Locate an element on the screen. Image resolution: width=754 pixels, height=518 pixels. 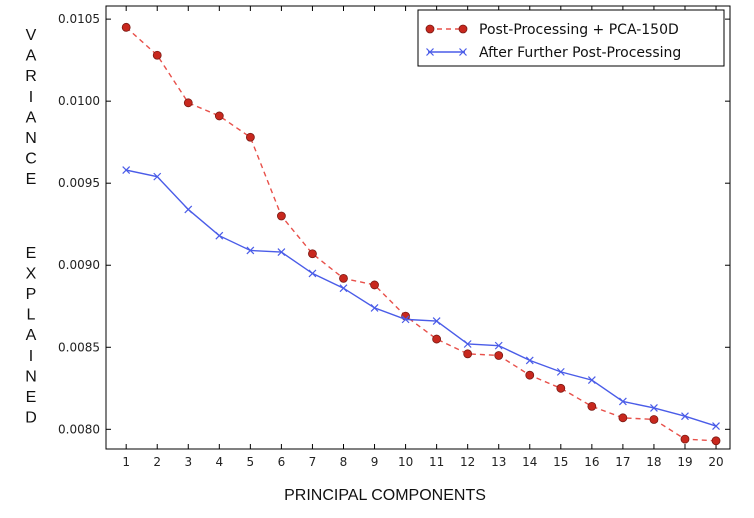
y-axis-title-letter: R is located at coordinates (31, 76).